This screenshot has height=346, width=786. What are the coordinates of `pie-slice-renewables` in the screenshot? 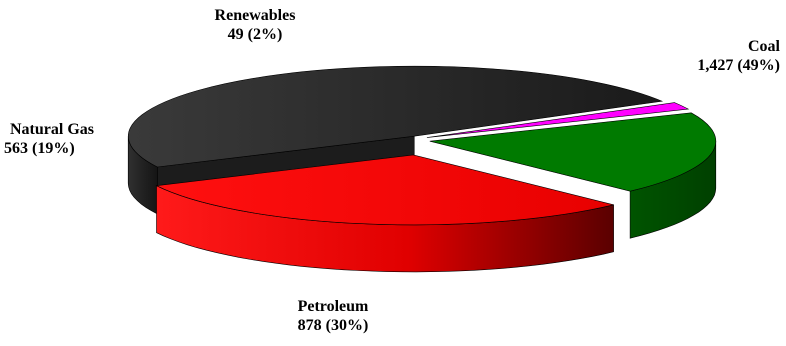 It's located at (558, 120).